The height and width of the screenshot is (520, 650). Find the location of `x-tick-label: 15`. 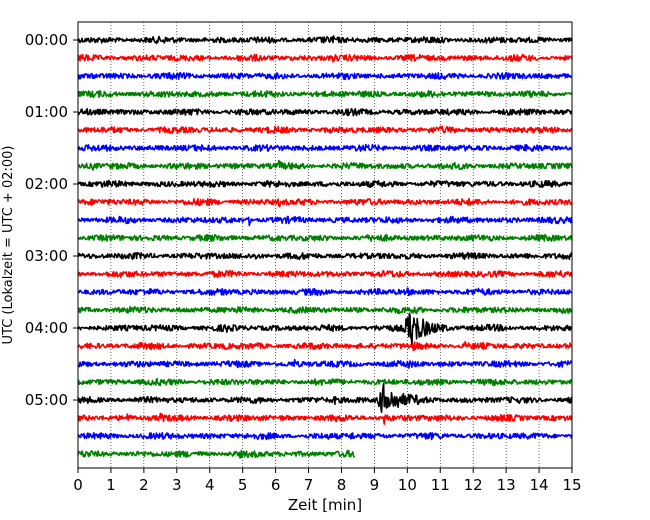

x-tick-label: 15 is located at coordinates (571, 485).